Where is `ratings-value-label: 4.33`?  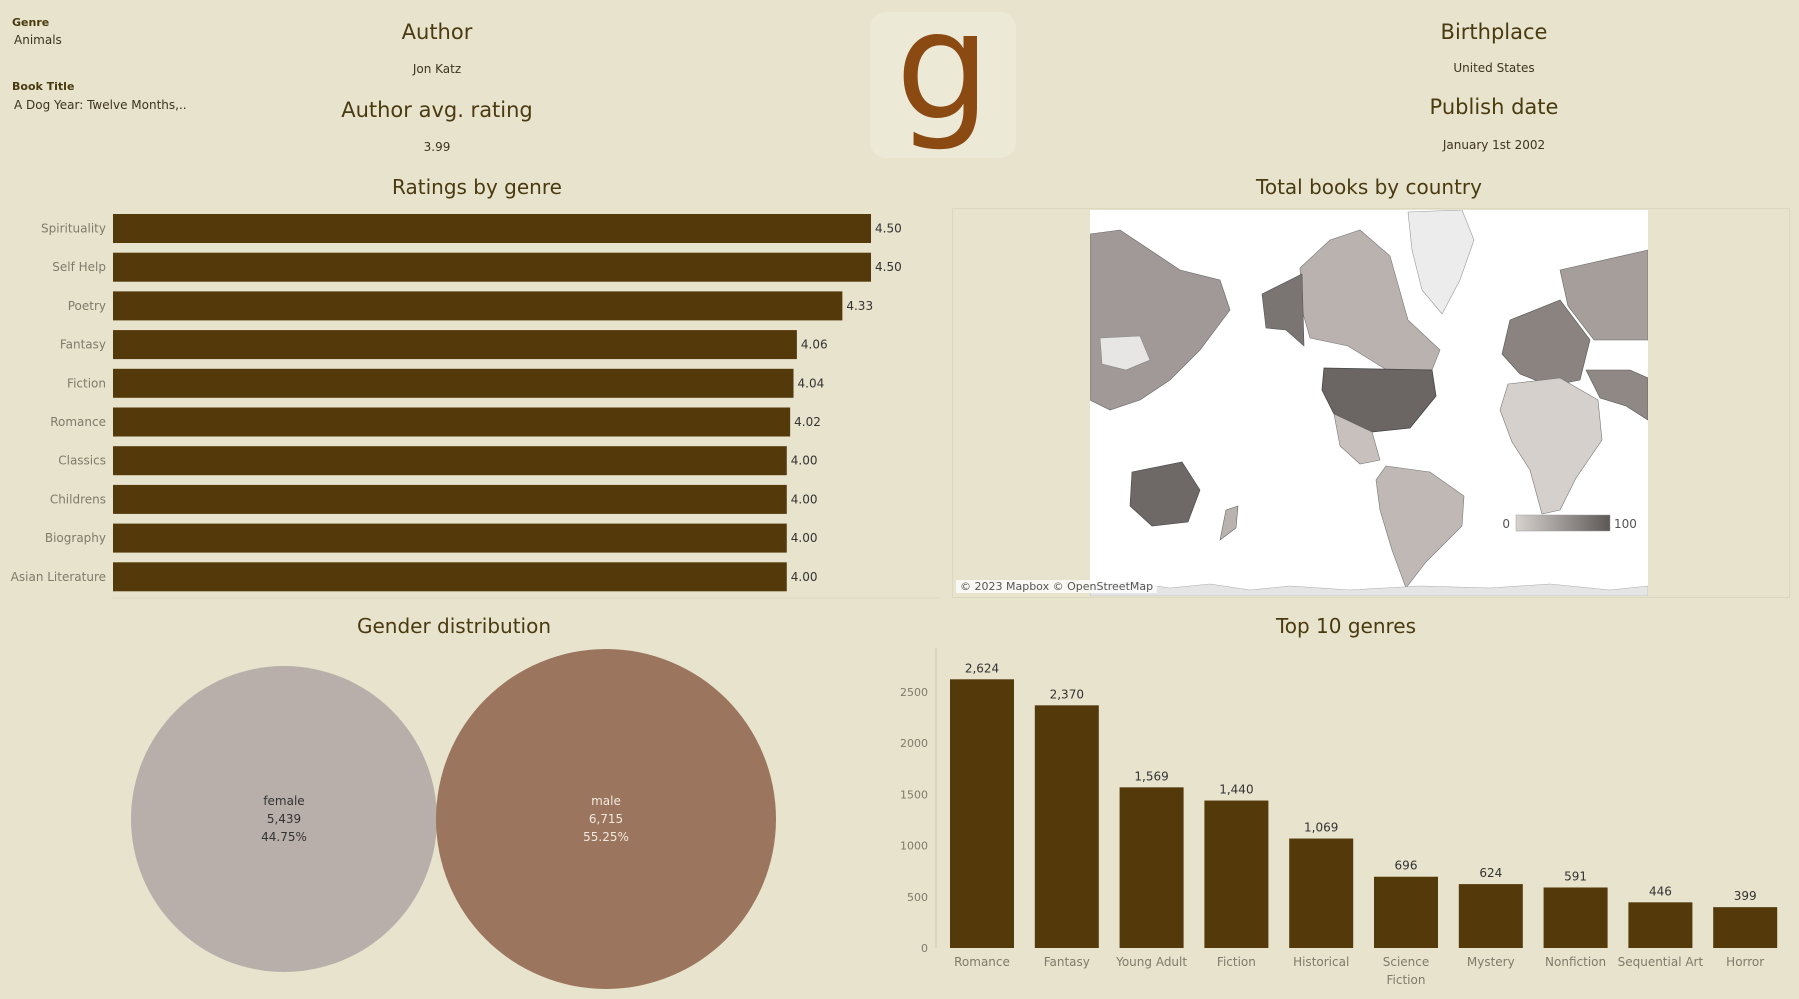
ratings-value-label: 4.33 is located at coordinates (859, 306).